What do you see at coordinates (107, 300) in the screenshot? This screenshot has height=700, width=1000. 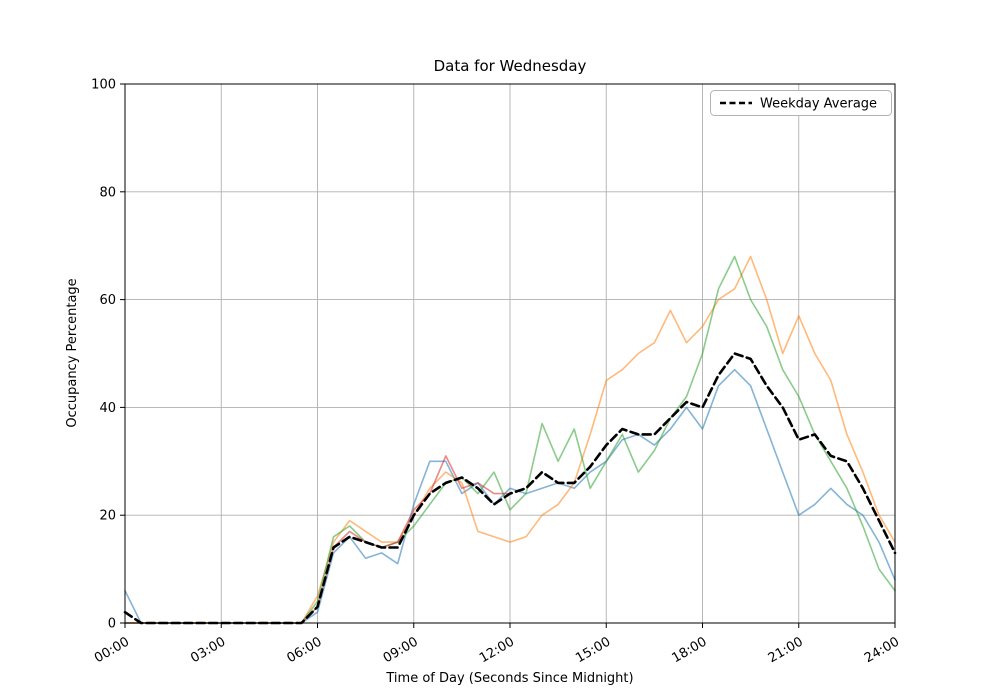 I see `y-tick-label: 60` at bounding box center [107, 300].